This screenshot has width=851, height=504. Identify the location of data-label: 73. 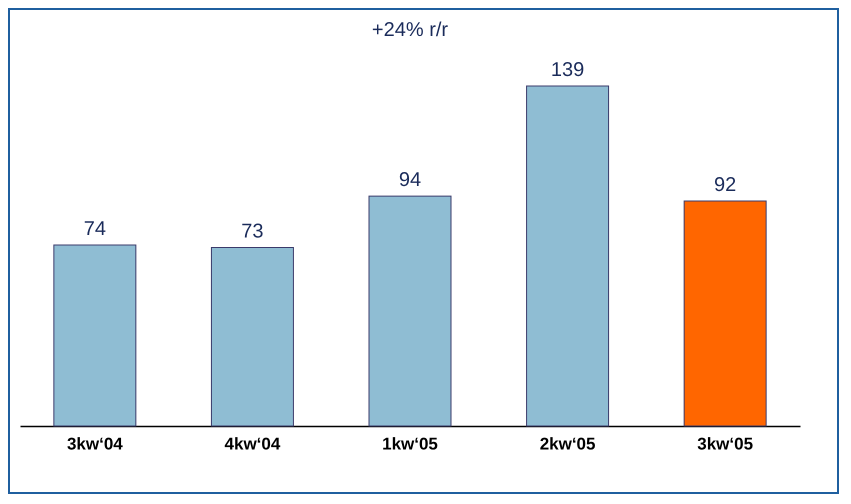
(252, 231).